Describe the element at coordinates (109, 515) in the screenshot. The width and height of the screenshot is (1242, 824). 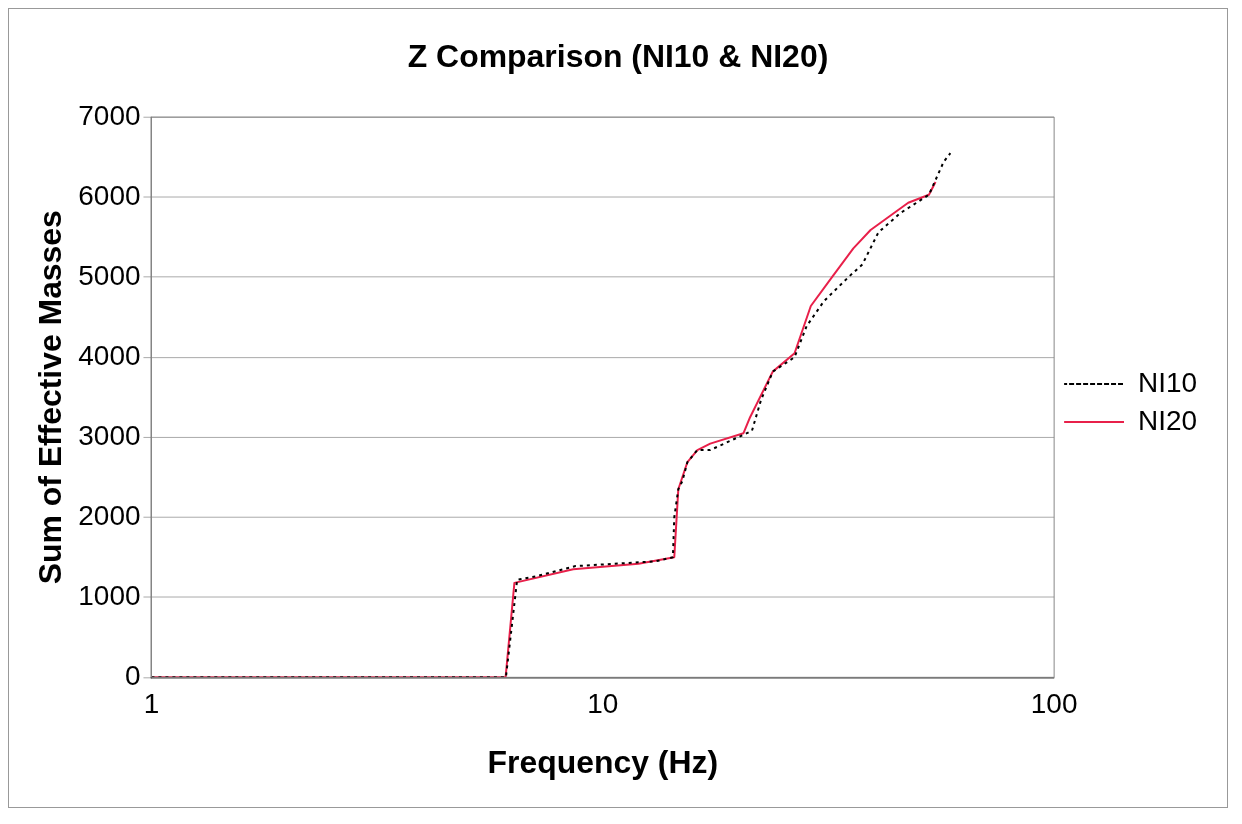
I see `y-tick-label: 2000` at that location.